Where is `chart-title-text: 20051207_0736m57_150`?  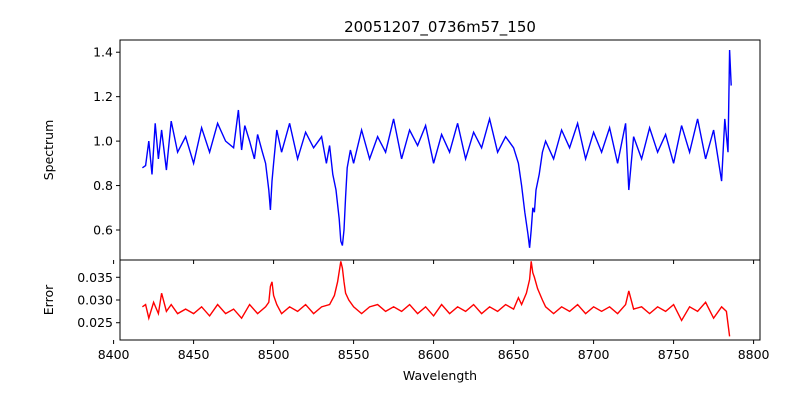 chart-title-text: 20051207_0736m57_150 is located at coordinates (440, 27).